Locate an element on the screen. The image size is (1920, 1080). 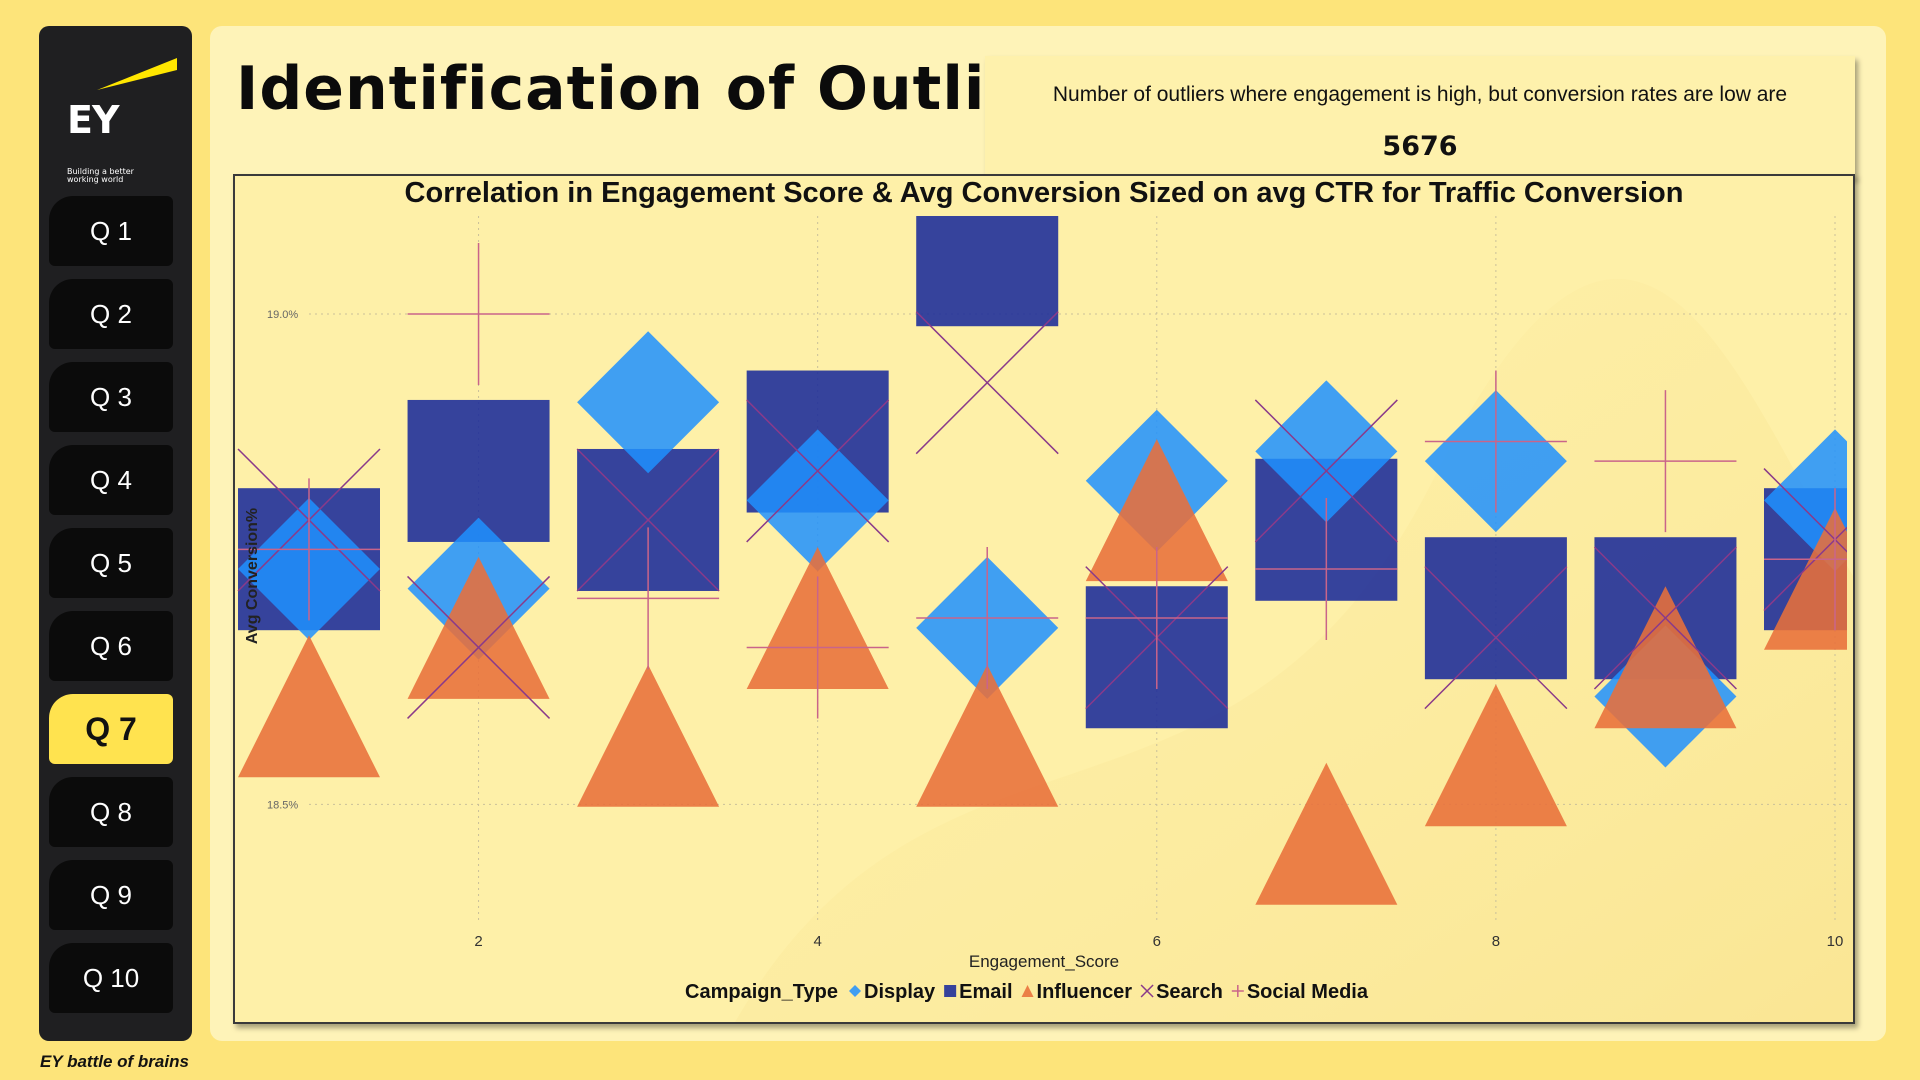
legend-item-label: Display is located at coordinates (900, 992).